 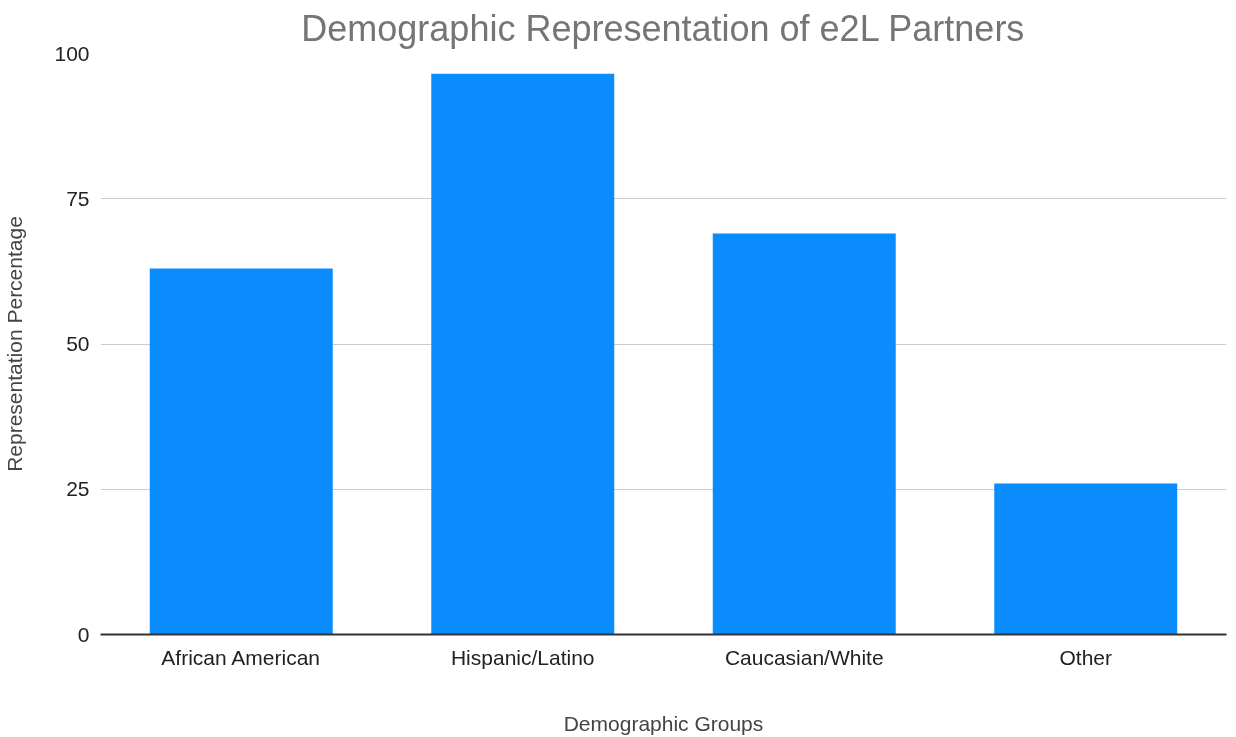 I want to click on y-axis-title: Representation Percentage, so click(x=15, y=344).